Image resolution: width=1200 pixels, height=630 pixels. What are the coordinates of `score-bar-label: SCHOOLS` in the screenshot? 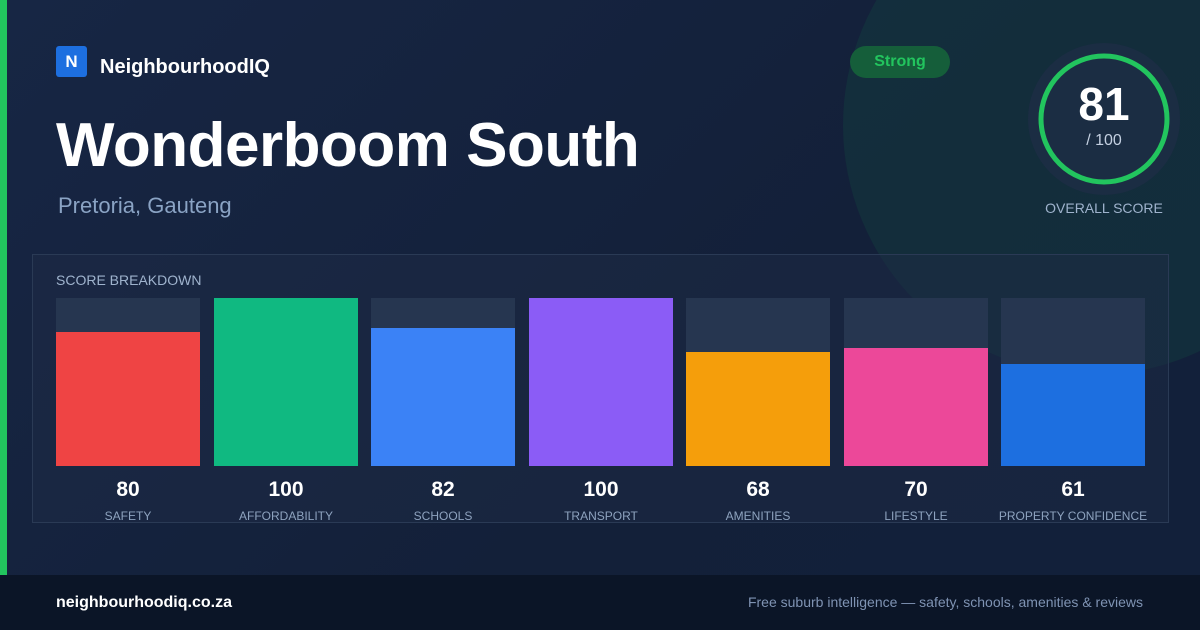 It's located at (443, 516).